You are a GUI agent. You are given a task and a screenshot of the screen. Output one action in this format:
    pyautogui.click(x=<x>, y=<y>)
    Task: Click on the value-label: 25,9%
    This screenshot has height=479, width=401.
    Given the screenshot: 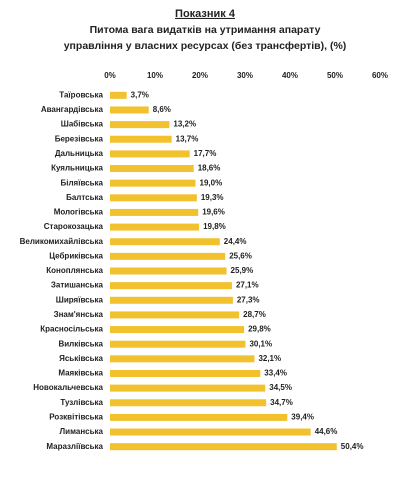 What is the action you would take?
    pyautogui.click(x=242, y=270)
    